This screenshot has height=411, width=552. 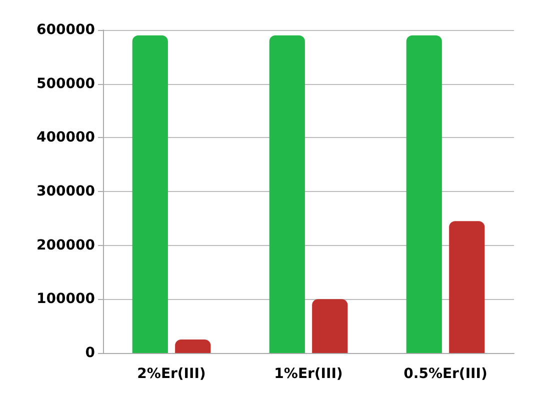 What do you see at coordinates (446, 374) in the screenshot?
I see `x-tick-label: 0.5%Er(III)` at bounding box center [446, 374].